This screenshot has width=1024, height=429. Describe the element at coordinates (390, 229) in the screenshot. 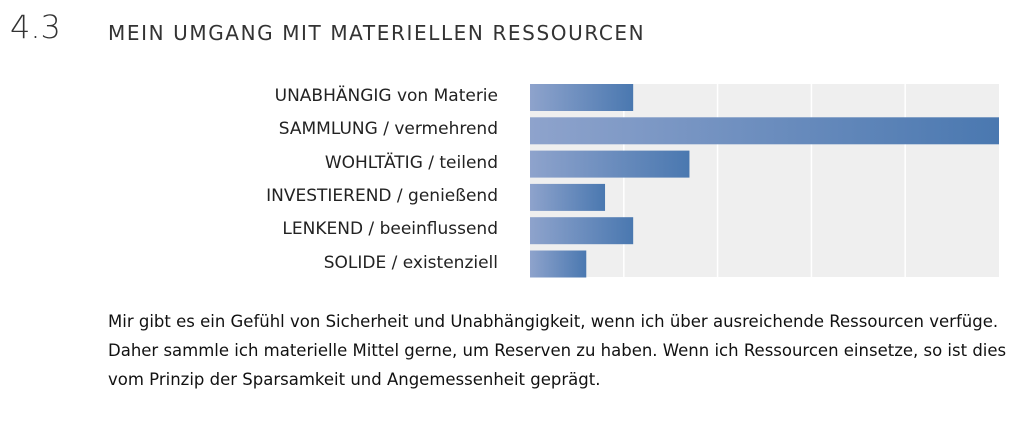

I see `category-label: LENKEND / beeinflussend` at that location.